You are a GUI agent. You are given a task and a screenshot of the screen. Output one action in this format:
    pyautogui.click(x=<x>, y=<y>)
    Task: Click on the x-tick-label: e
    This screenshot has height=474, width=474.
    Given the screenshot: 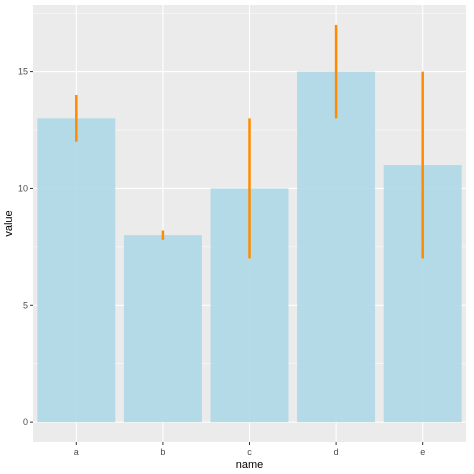 What is the action you would take?
    pyautogui.click(x=422, y=452)
    